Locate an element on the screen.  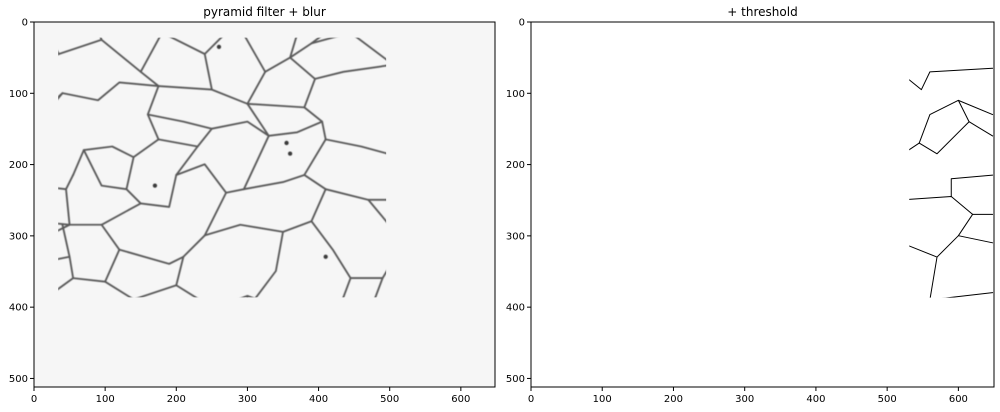
left-panel-title: pyramid filter + blur is located at coordinates (264, 12).